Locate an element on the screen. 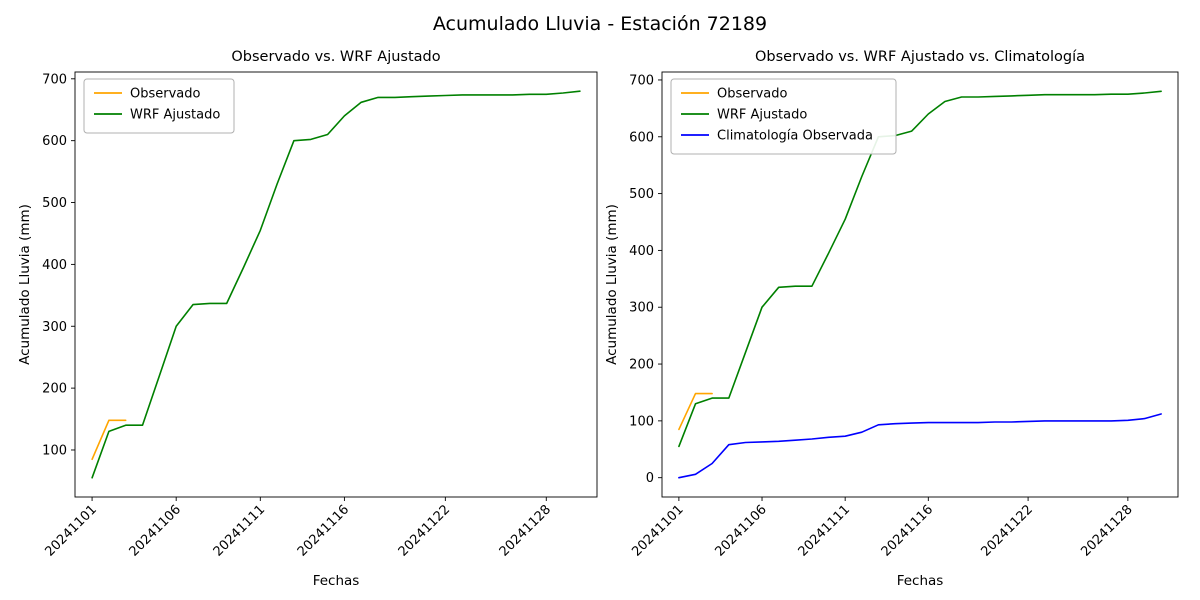  series-line-climatolog-a-observada is located at coordinates (920, 446).